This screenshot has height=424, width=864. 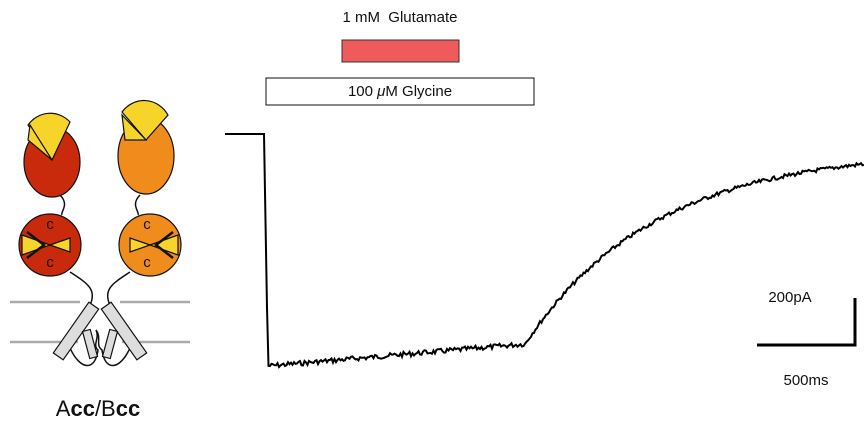 I want to click on construct-name: Acc/Bcc, so click(x=98, y=408).